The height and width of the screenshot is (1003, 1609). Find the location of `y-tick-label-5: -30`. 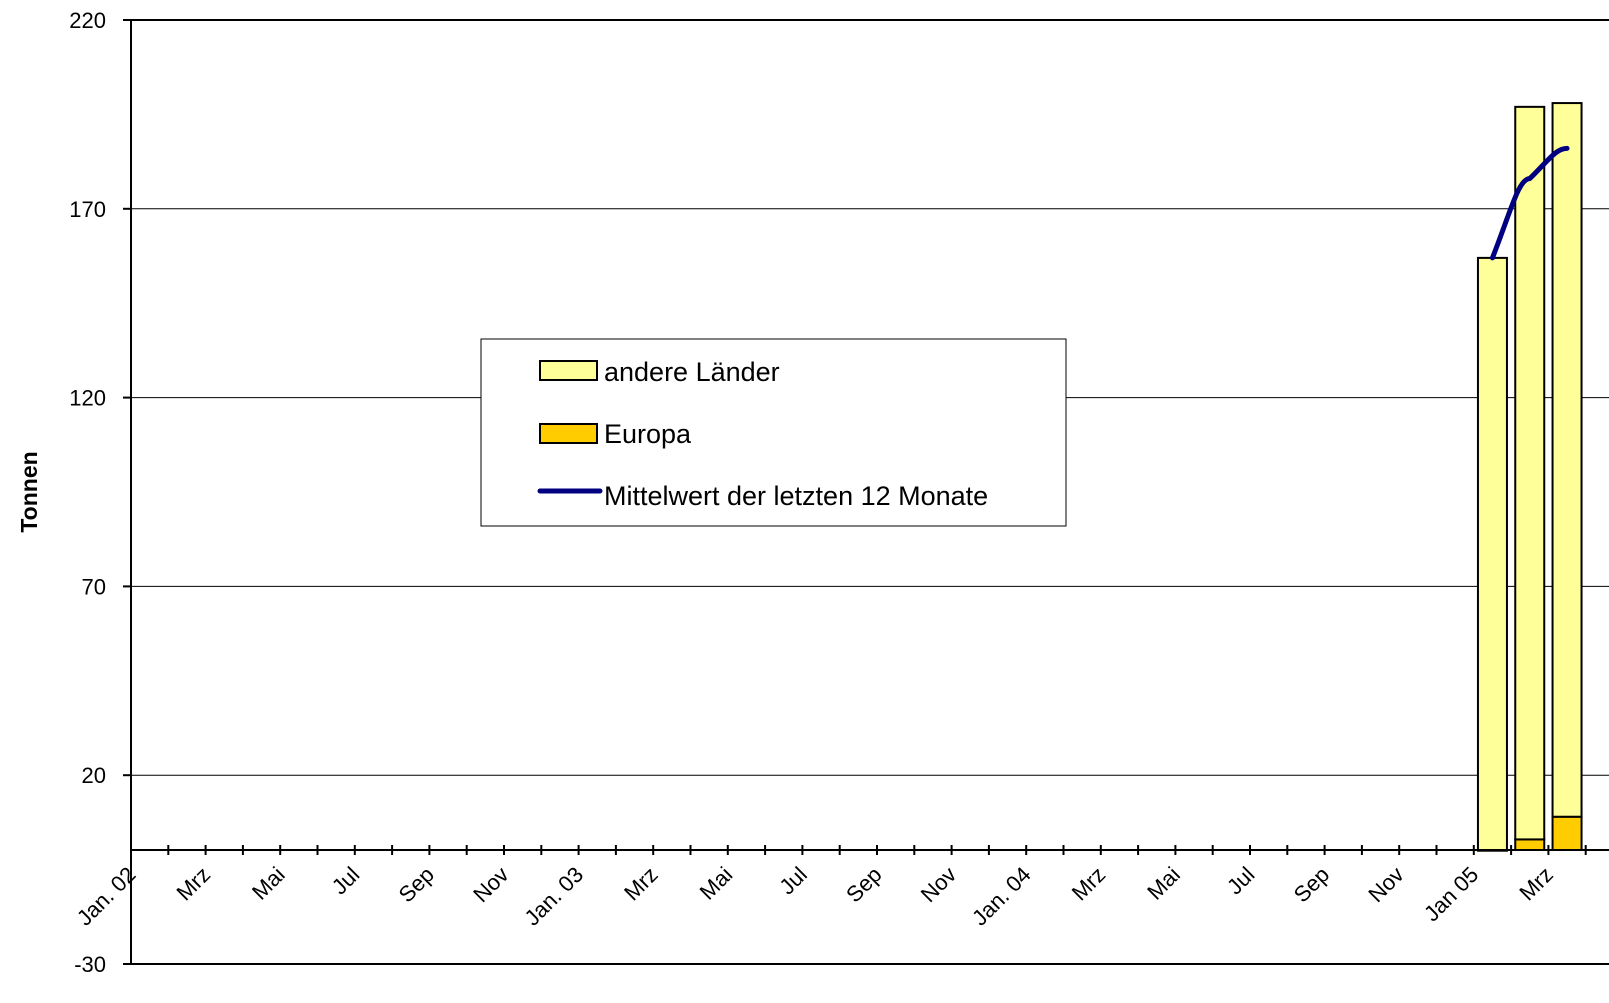

y-tick-label-5: -30 is located at coordinates (90, 964).